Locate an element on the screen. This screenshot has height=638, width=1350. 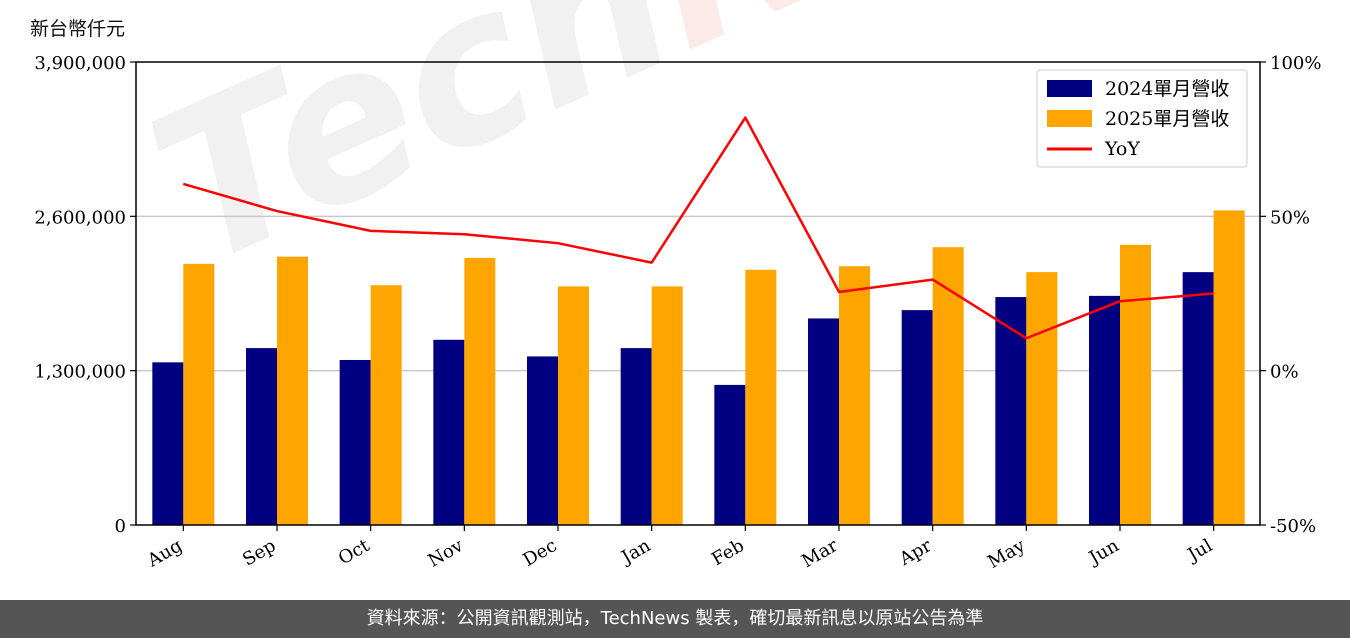
y-left-tick-label: 1,300,000 is located at coordinates (80, 372).